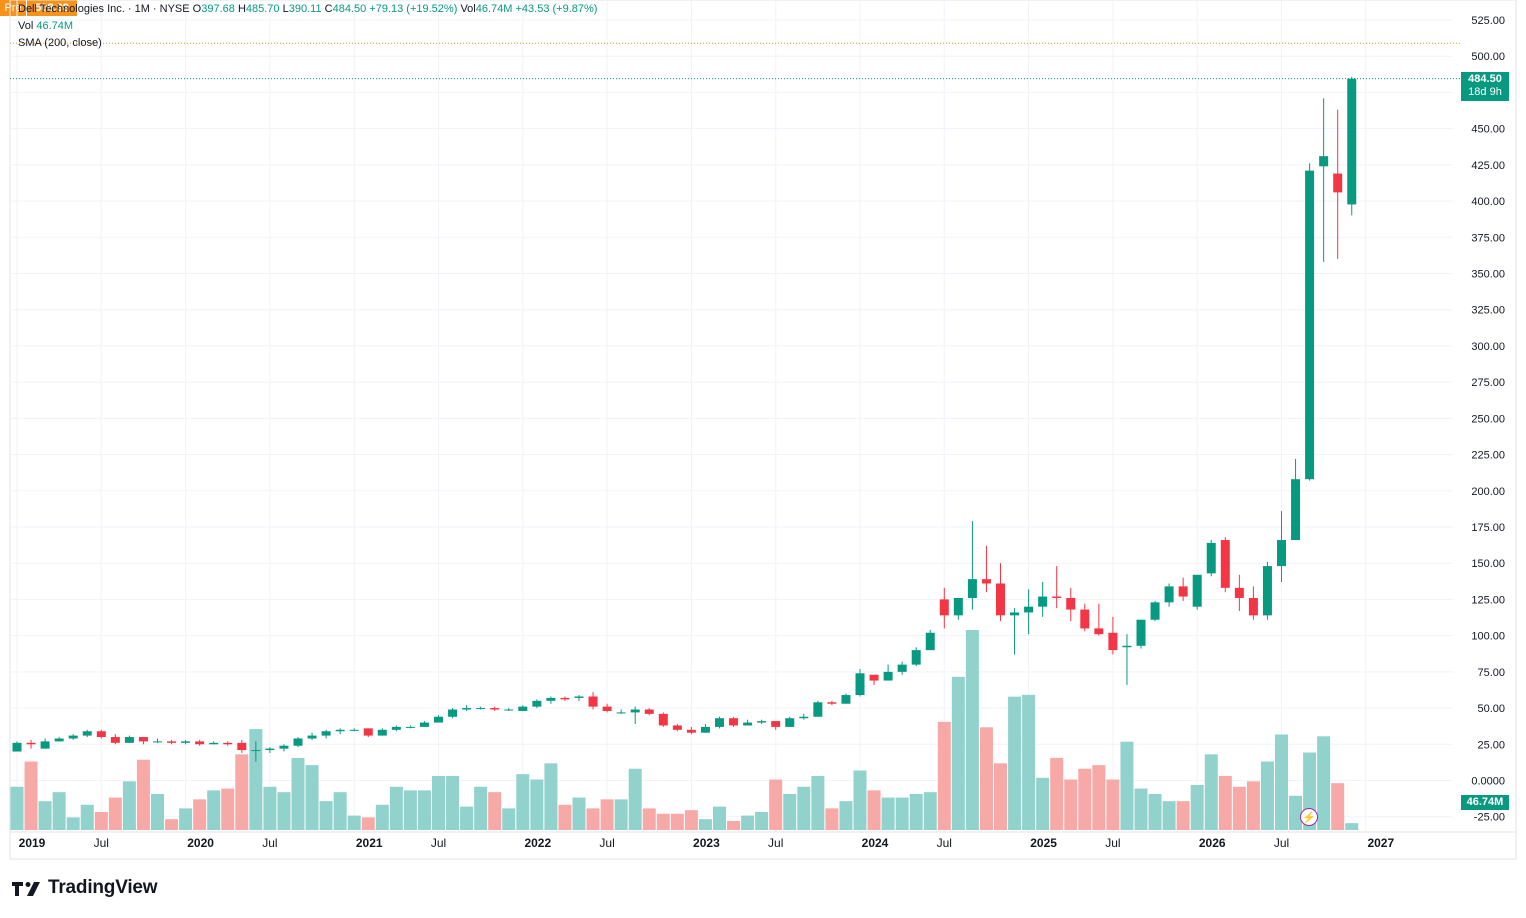 The width and height of the screenshot is (1526, 918). Describe the element at coordinates (1043, 843) in the screenshot. I see `time-tick-label: 2025` at that location.